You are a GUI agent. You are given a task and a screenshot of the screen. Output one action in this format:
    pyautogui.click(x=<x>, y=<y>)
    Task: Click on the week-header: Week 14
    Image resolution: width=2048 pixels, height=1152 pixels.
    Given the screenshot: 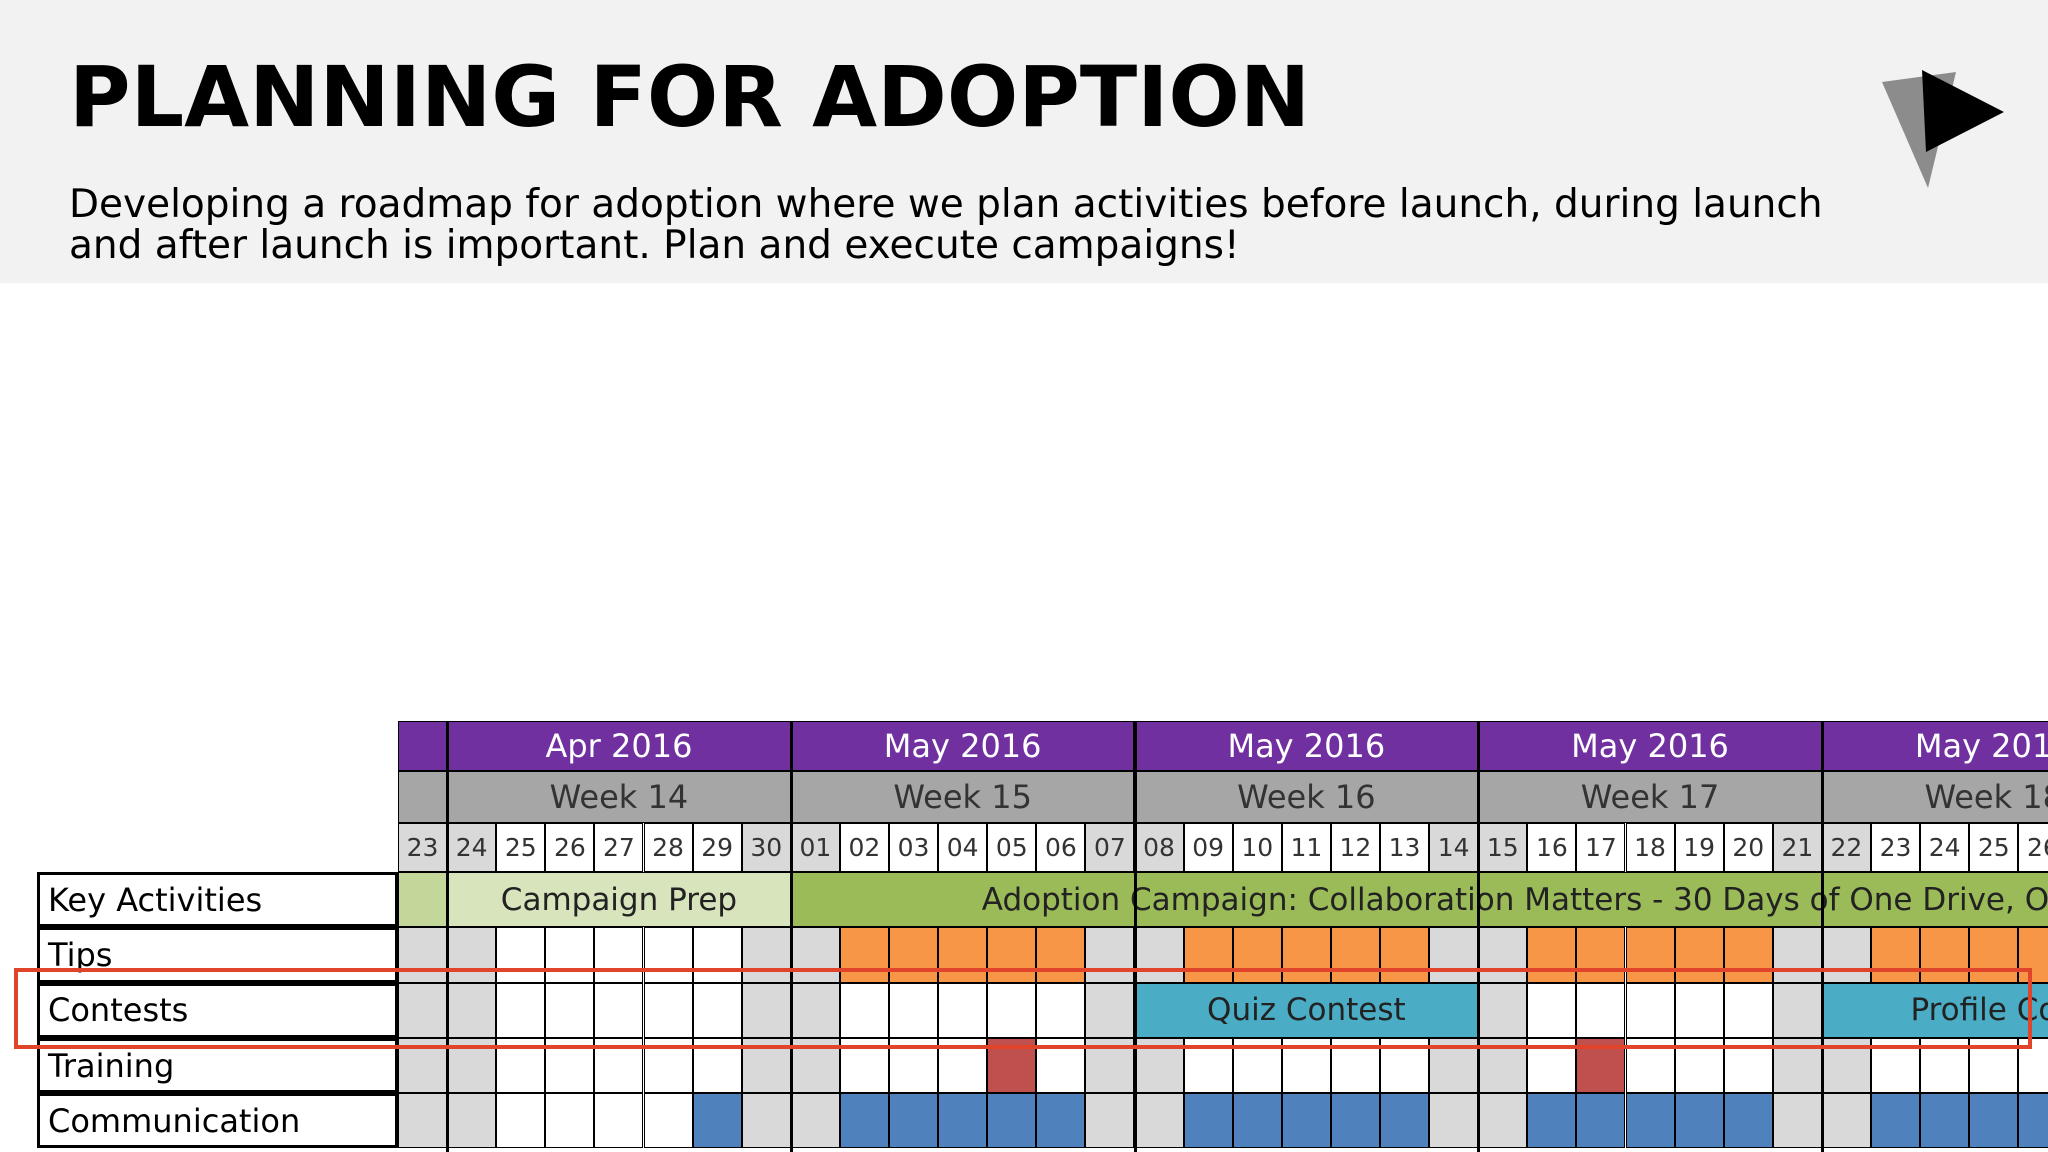 What is the action you would take?
    pyautogui.click(x=619, y=797)
    